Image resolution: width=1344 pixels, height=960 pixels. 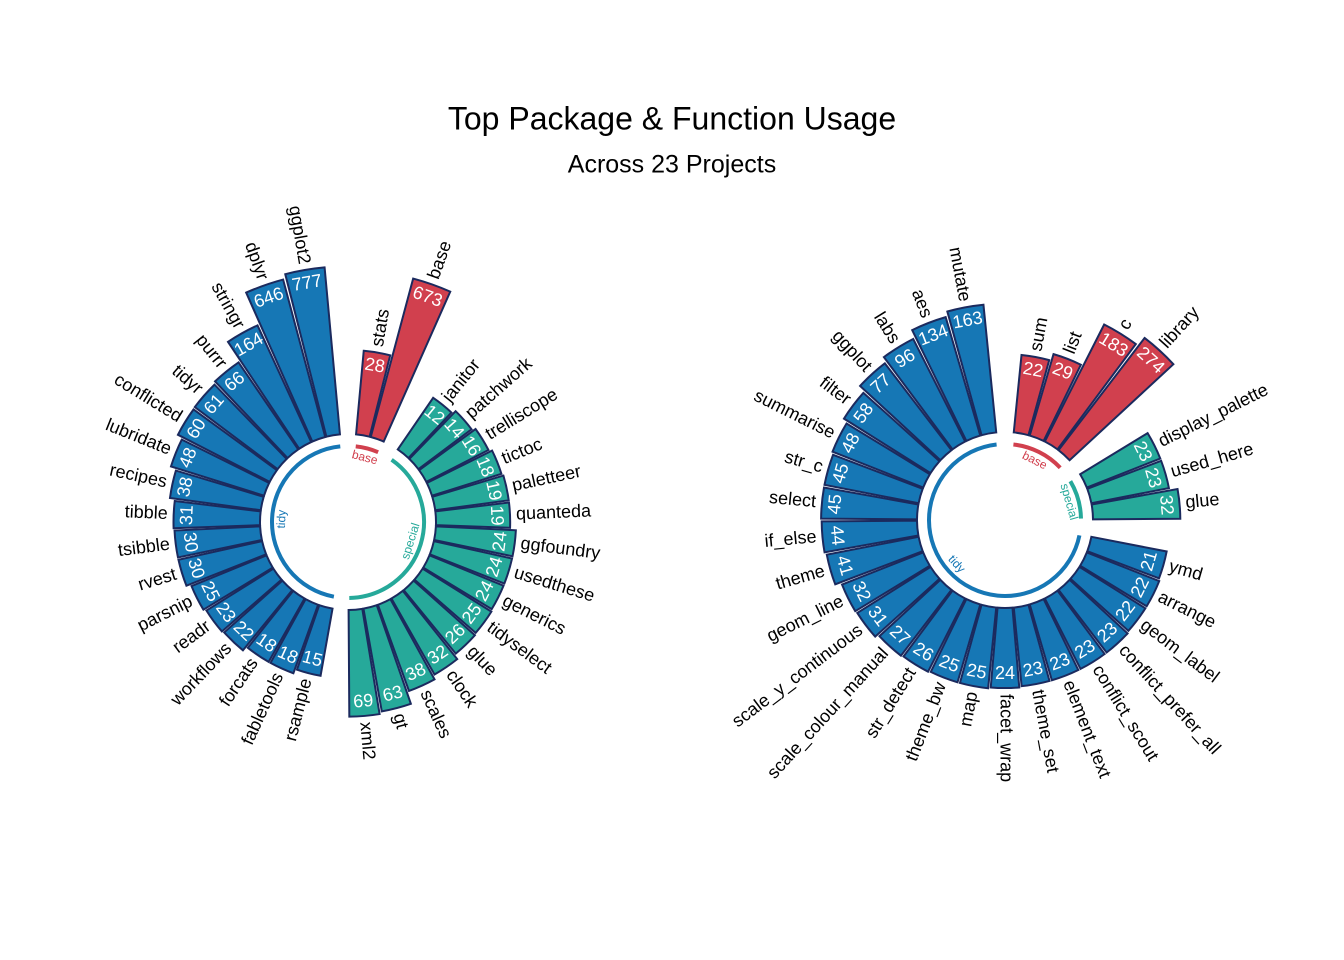 What do you see at coordinates (800, 577) in the screenshot?
I see `category-label: theme` at bounding box center [800, 577].